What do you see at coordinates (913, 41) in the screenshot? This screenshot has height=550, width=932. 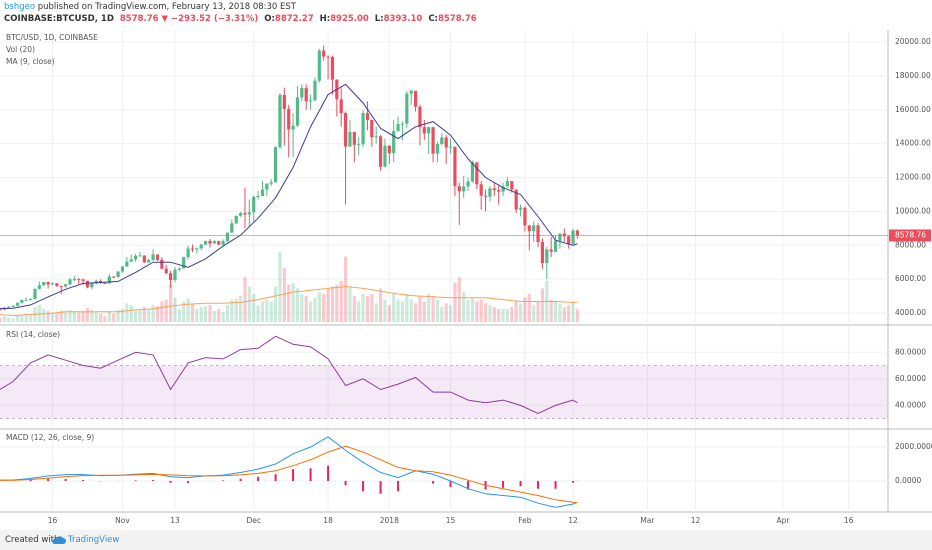 I see `y-tick-label: 20000.00` at bounding box center [913, 41].